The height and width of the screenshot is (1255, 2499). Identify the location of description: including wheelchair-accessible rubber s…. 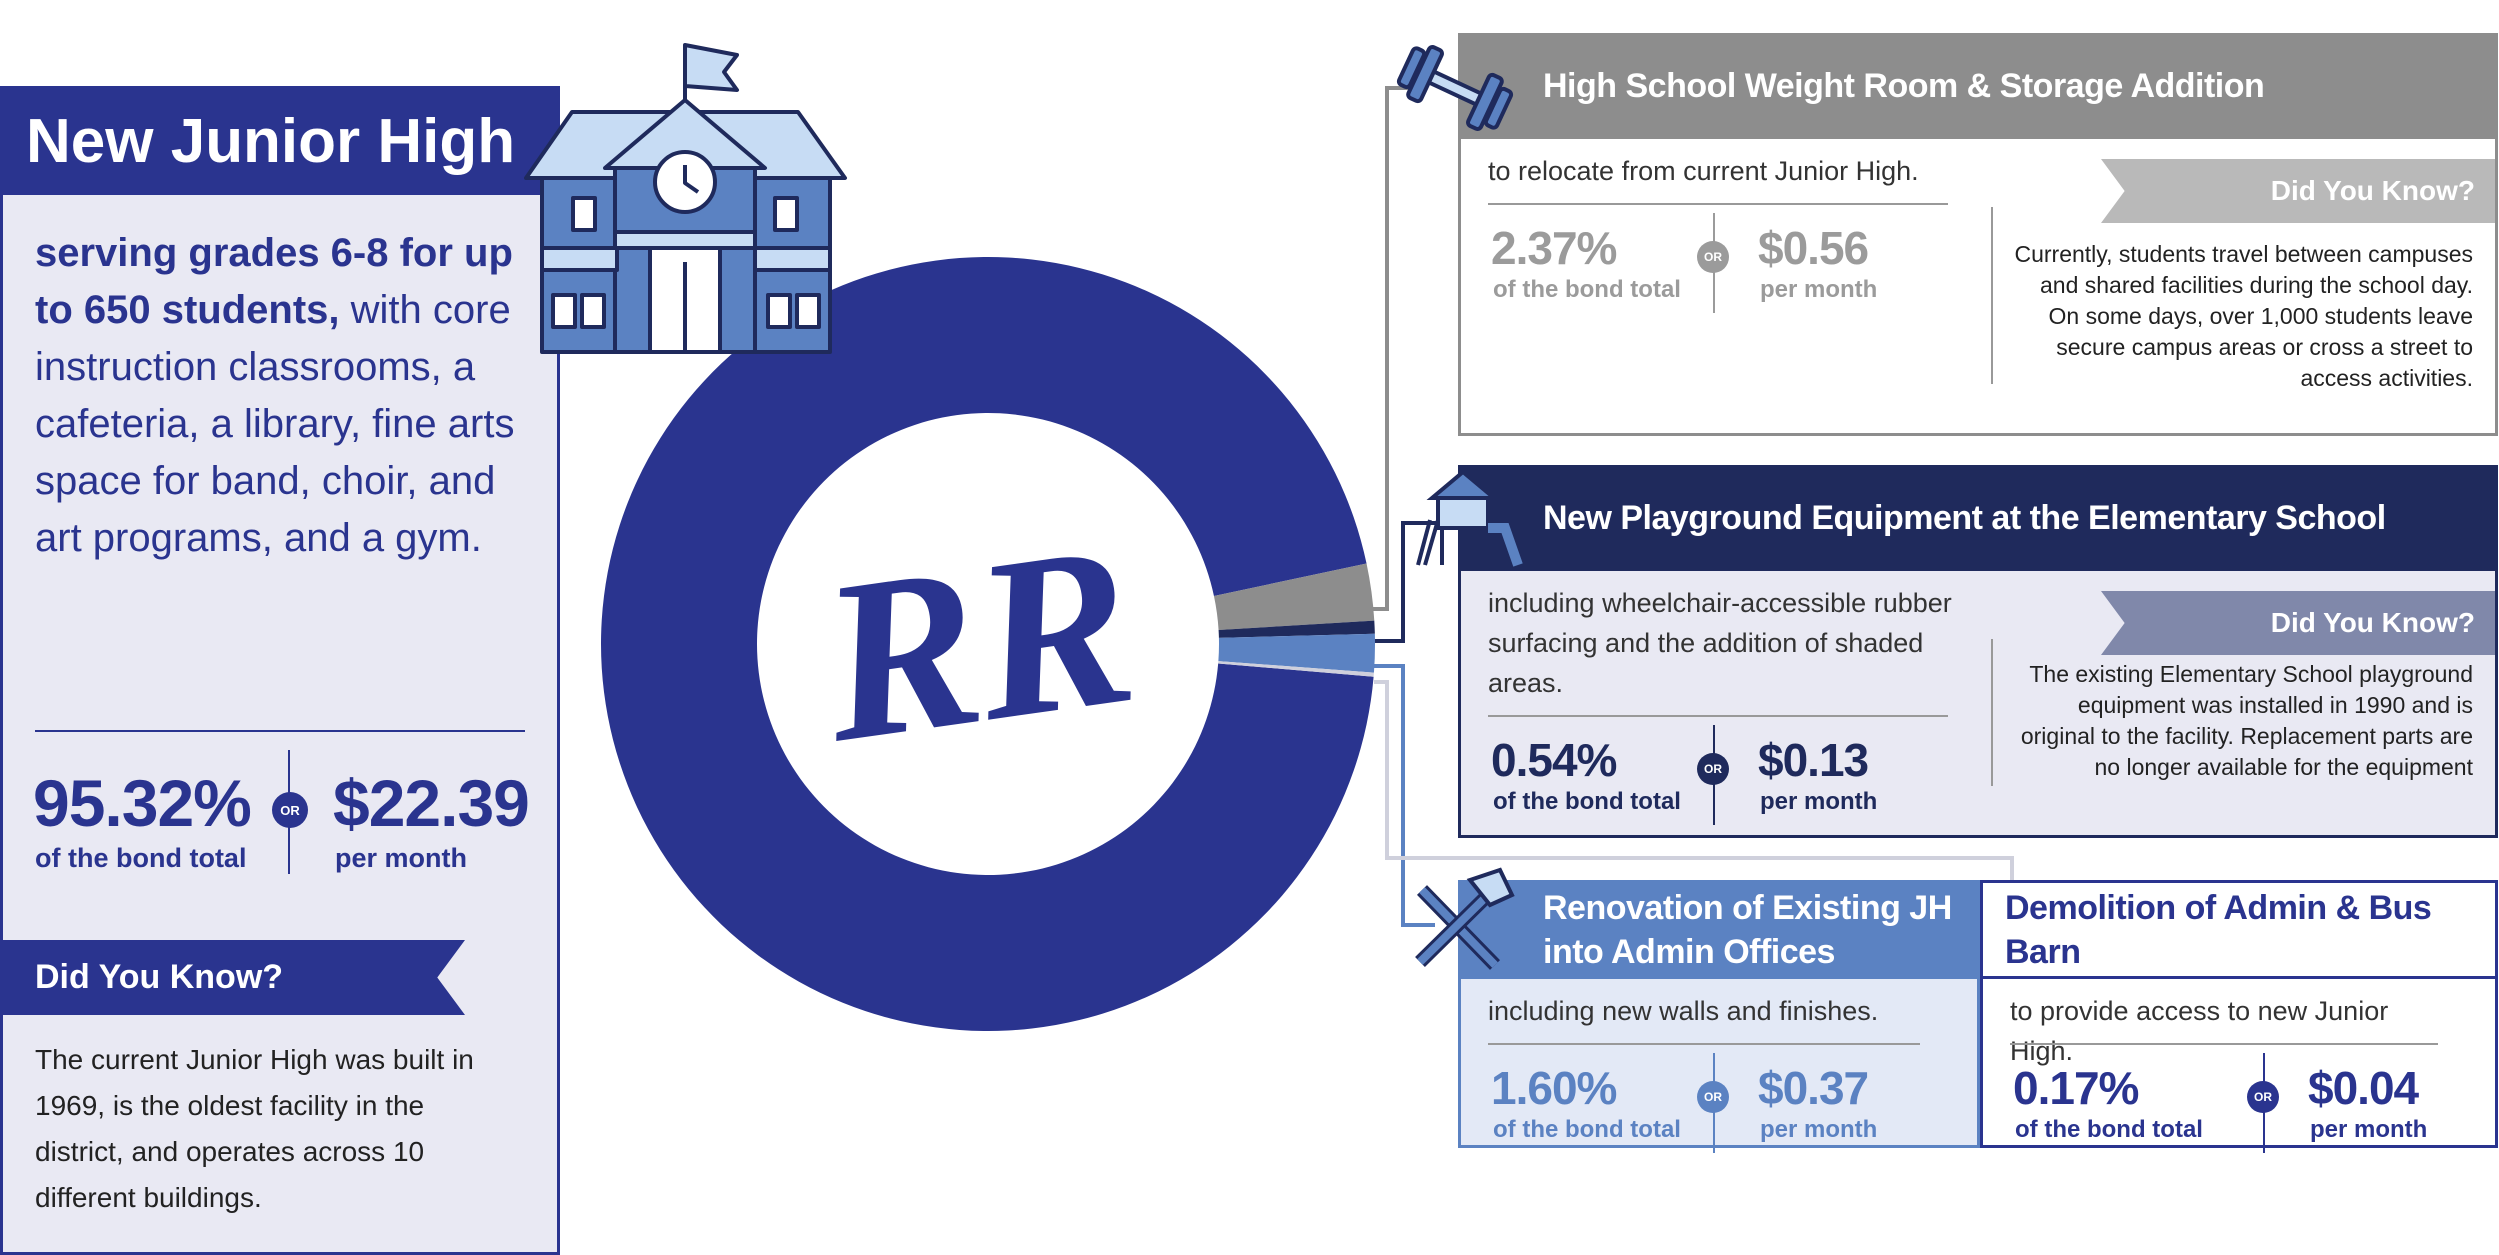
(1720, 643).